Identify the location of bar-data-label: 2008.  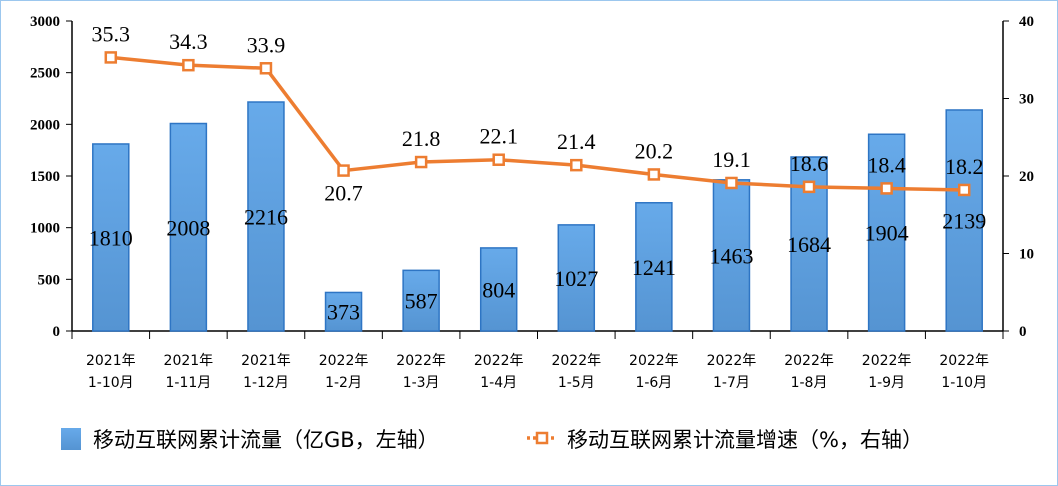
(188, 227).